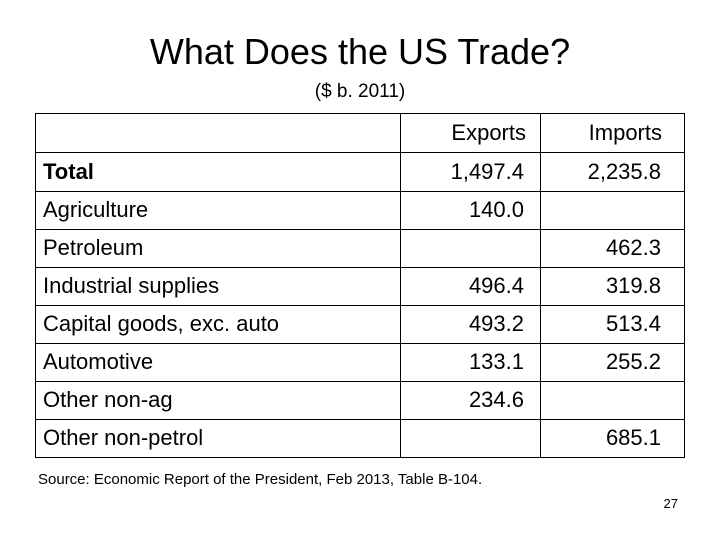 The height and width of the screenshot is (540, 720). What do you see at coordinates (633, 323) in the screenshot?
I see `cell-imports-capital-goods: 513.4` at bounding box center [633, 323].